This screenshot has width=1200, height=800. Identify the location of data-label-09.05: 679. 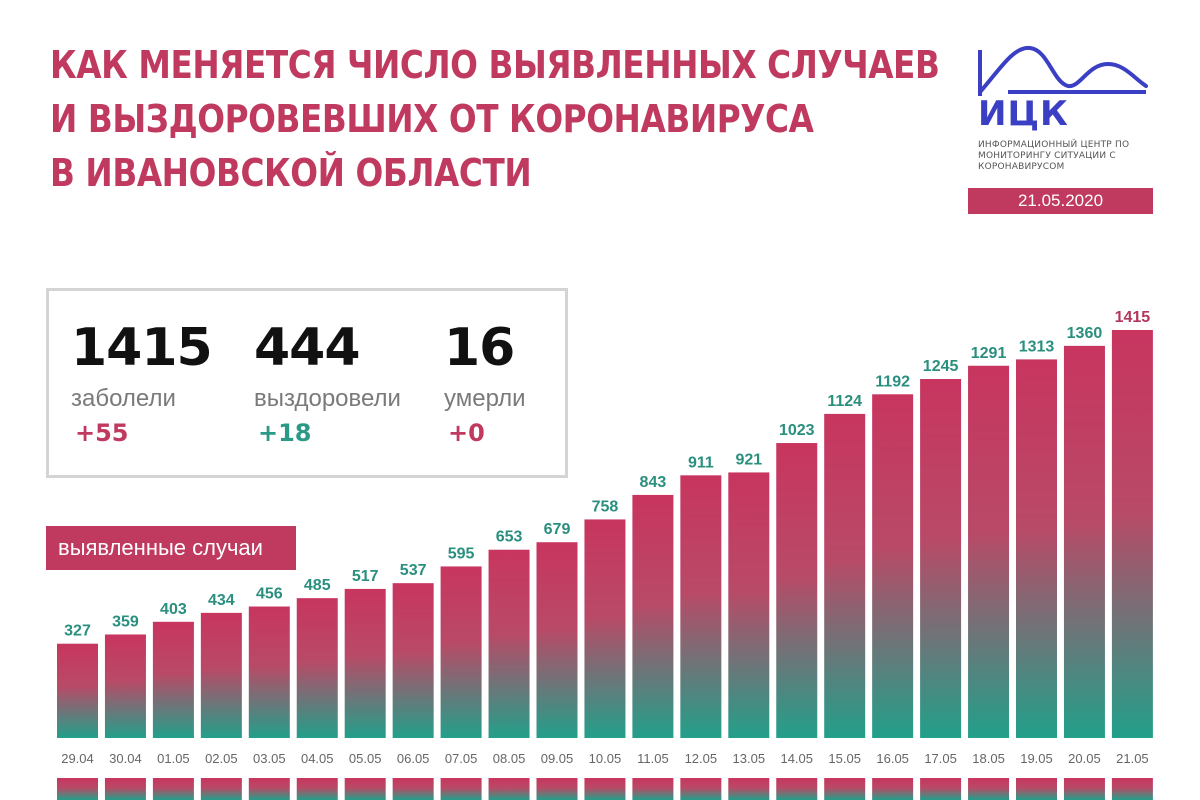
(557, 529).